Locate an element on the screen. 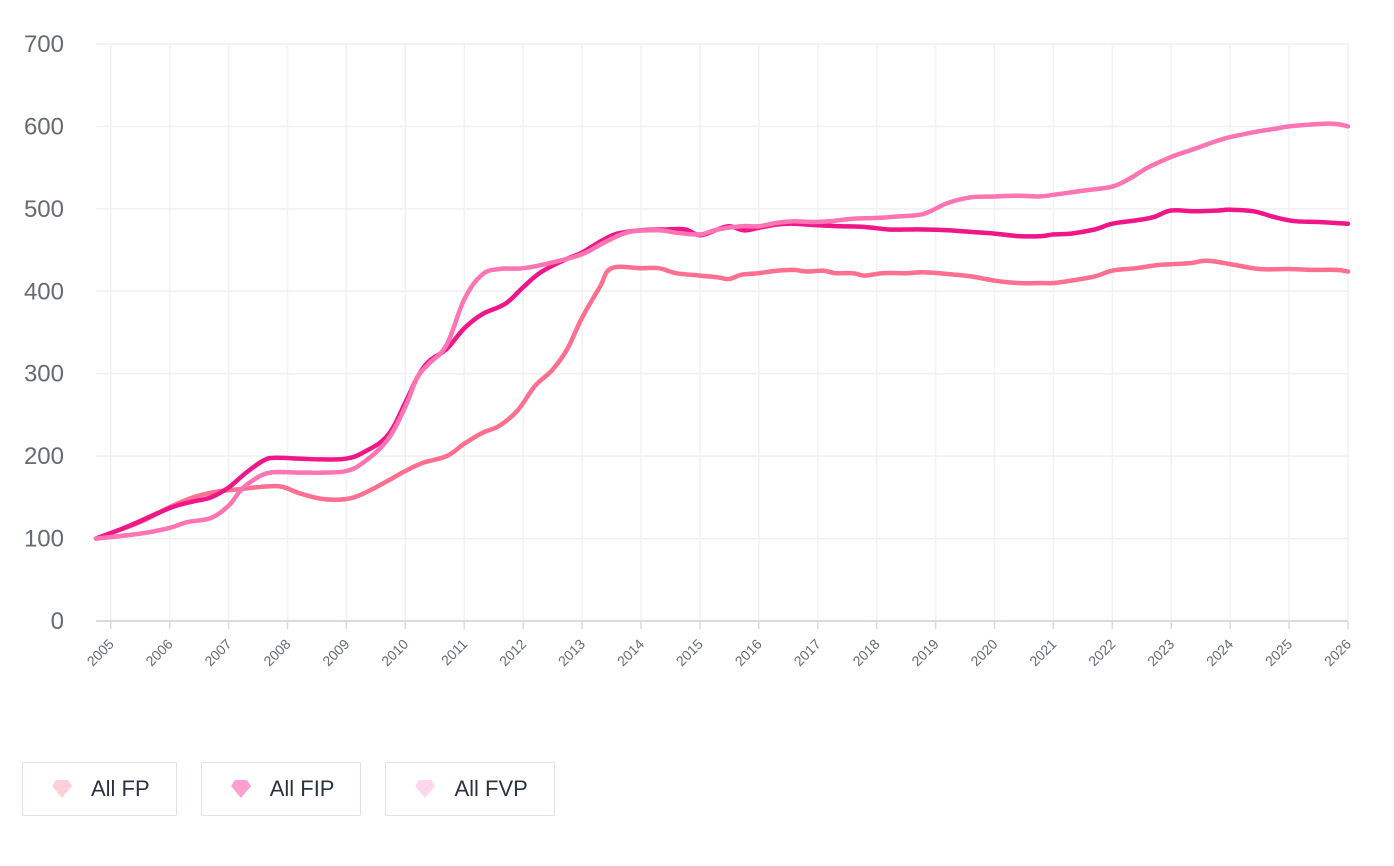  x-tick-label: 2023 is located at coordinates (1160, 652).